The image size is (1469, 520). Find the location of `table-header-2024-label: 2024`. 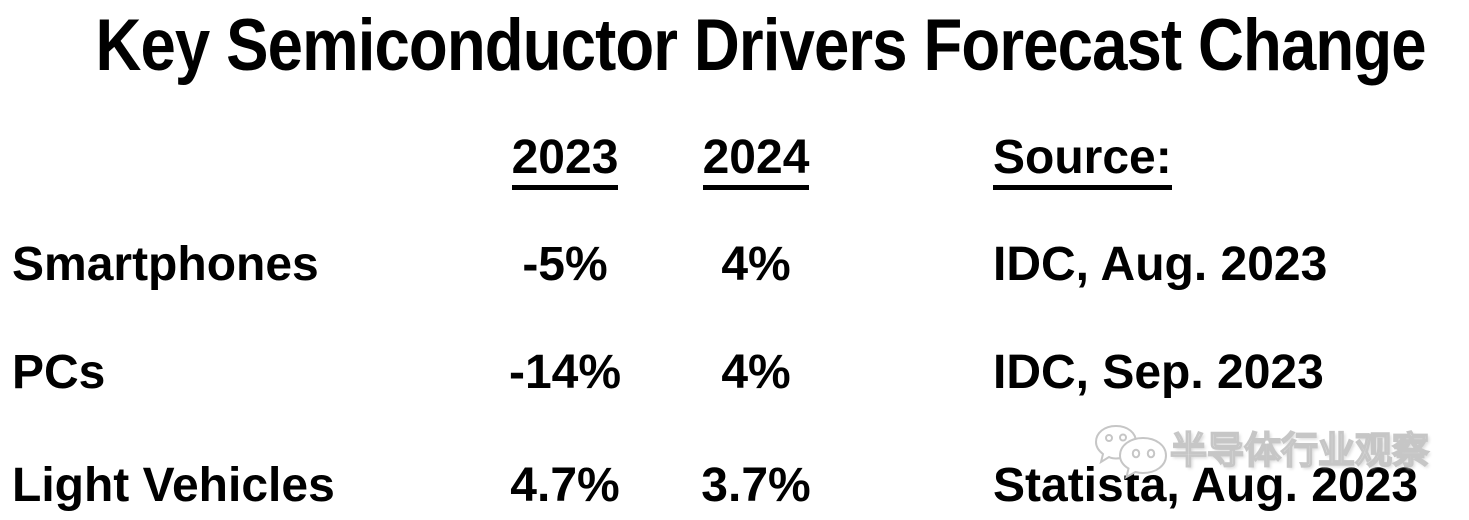

table-header-2024-label: 2024 is located at coordinates (756, 162).